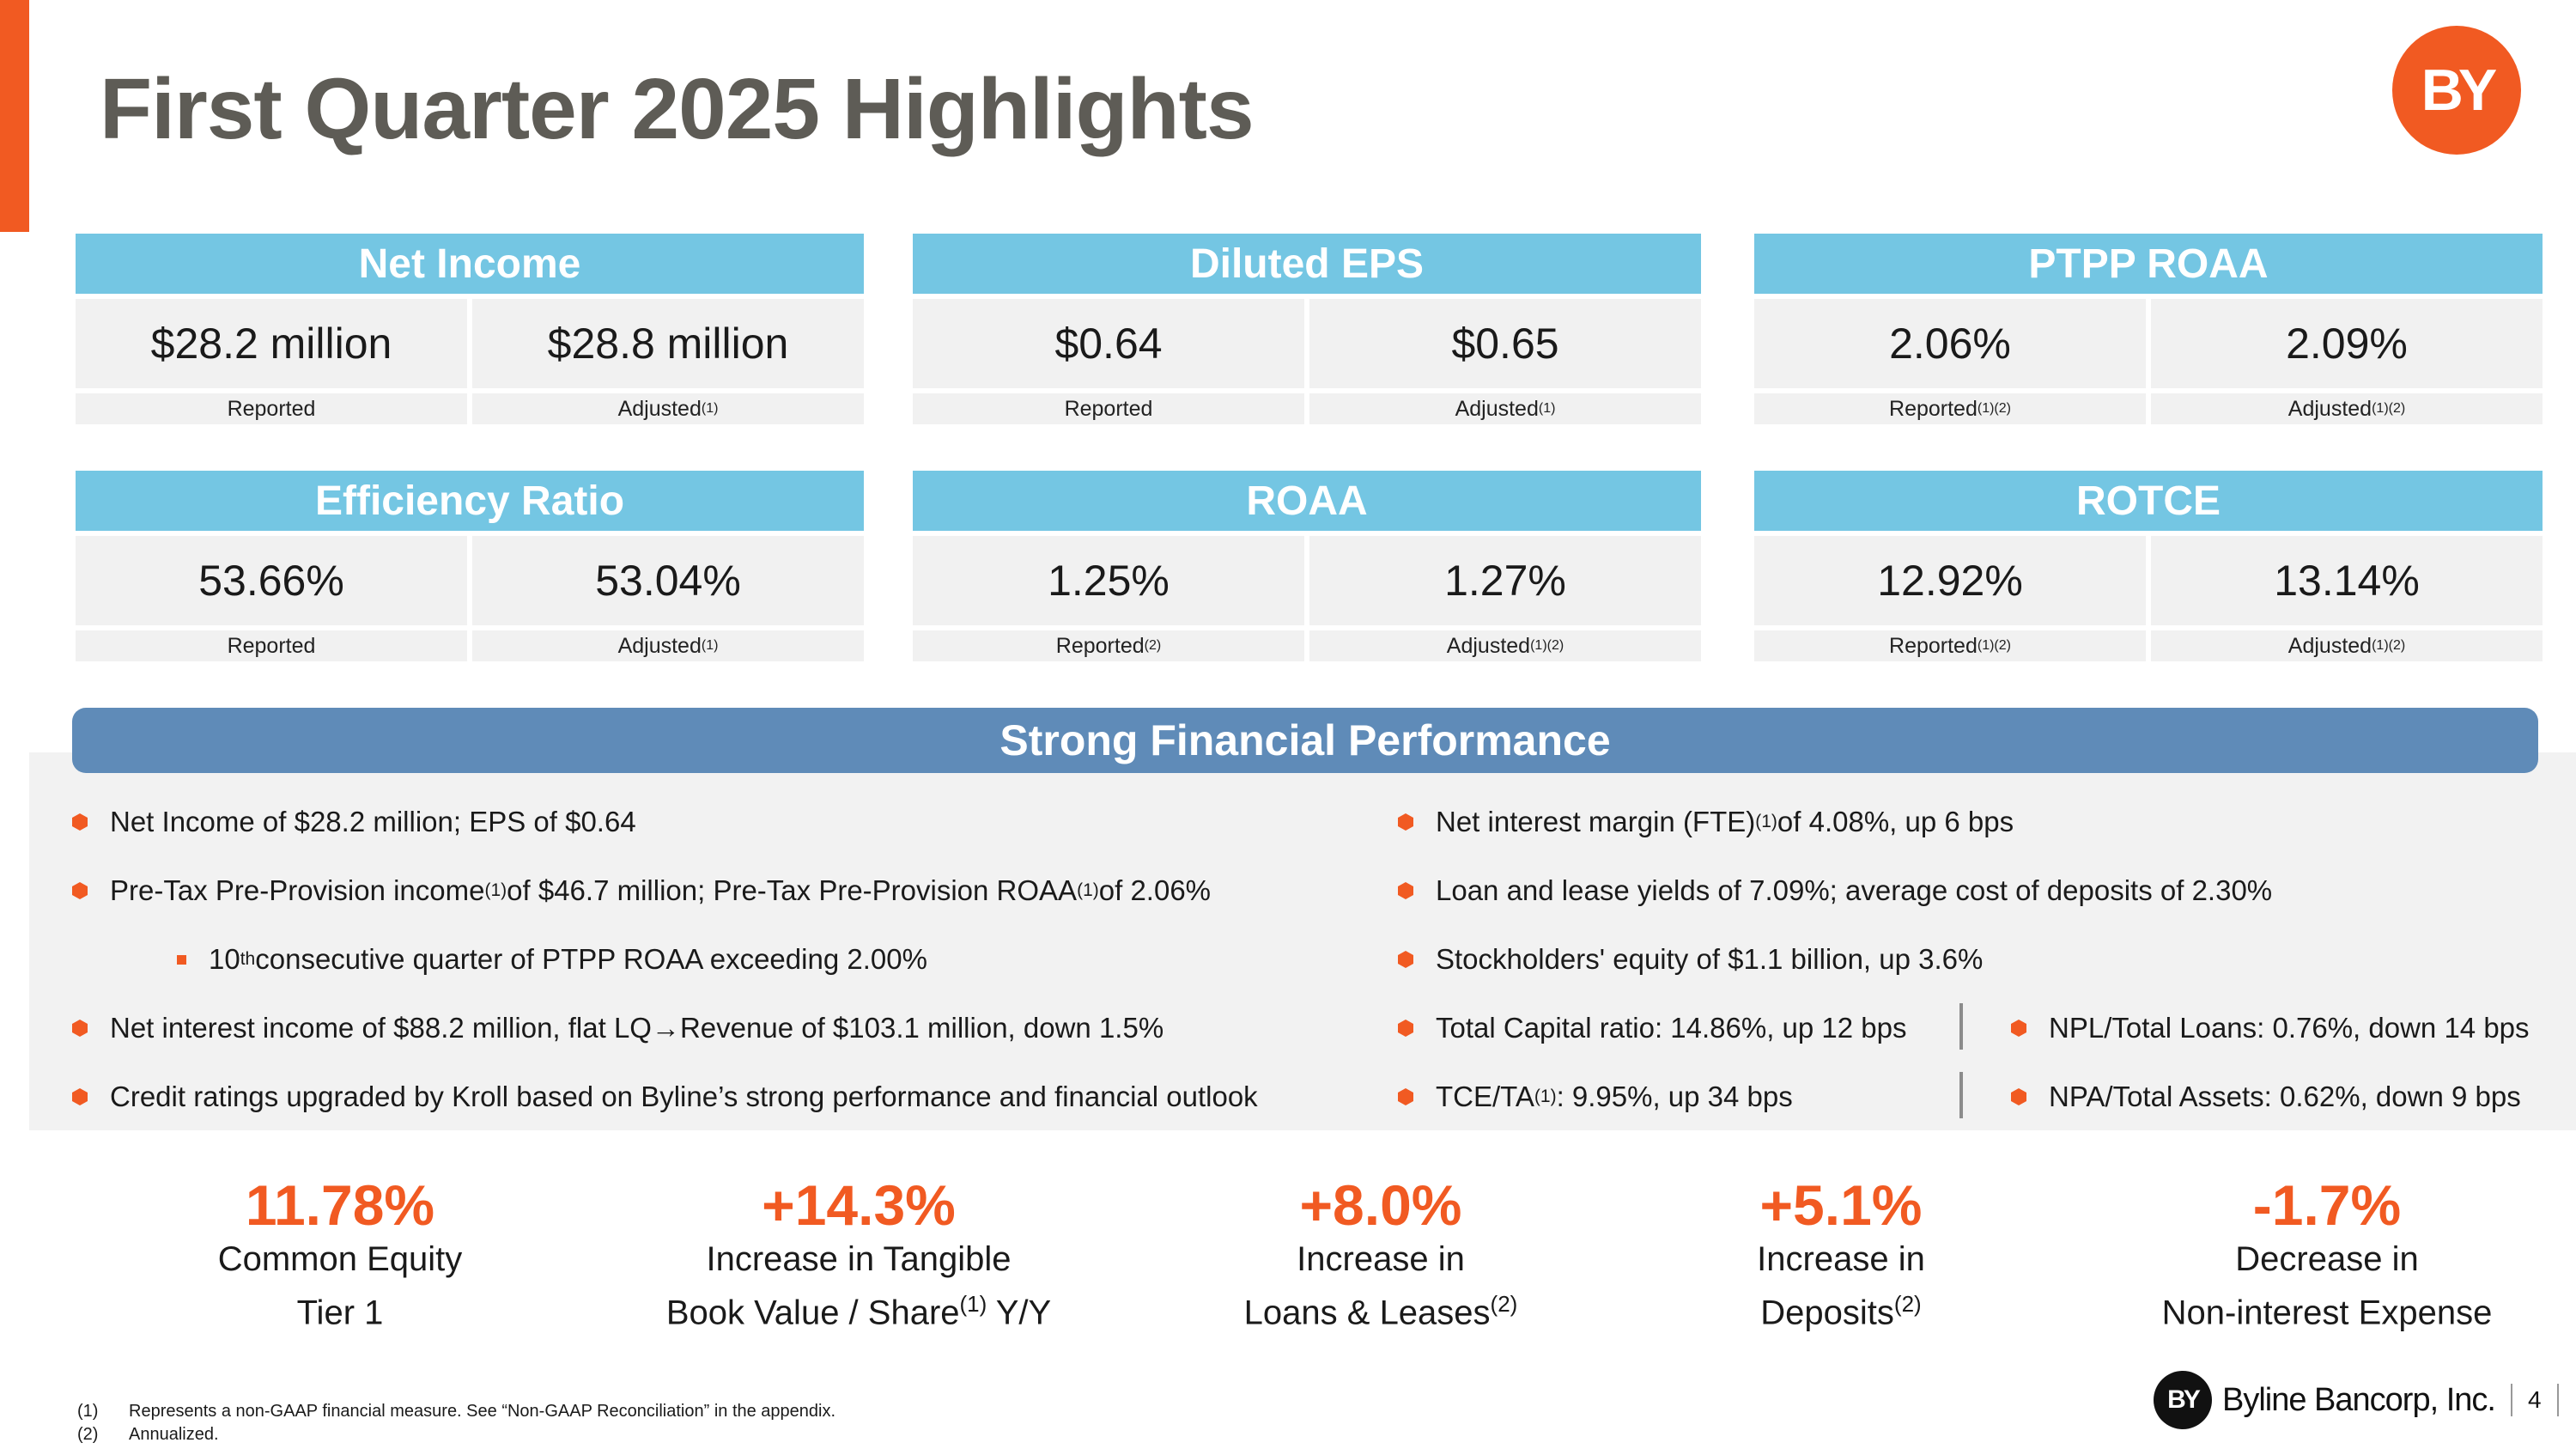 The image size is (2576, 1449). I want to click on byline-logo-badge: BY, so click(2456, 90).